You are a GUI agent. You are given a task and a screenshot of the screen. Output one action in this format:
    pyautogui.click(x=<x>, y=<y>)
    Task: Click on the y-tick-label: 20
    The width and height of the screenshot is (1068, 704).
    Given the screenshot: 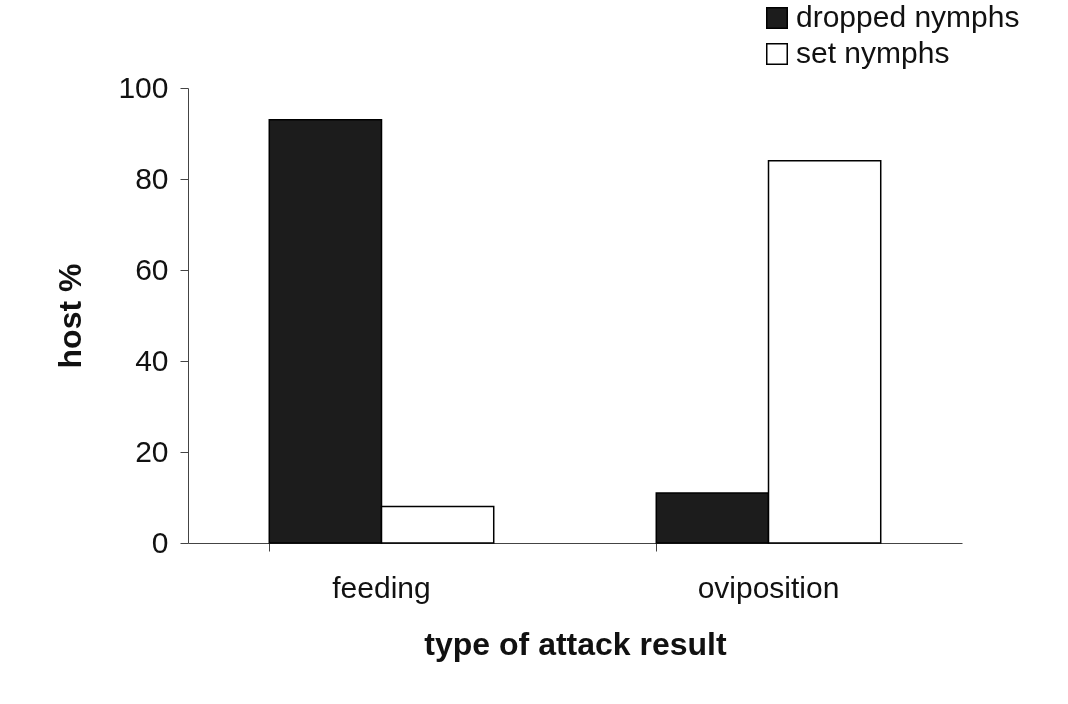 What is the action you would take?
    pyautogui.click(x=152, y=451)
    